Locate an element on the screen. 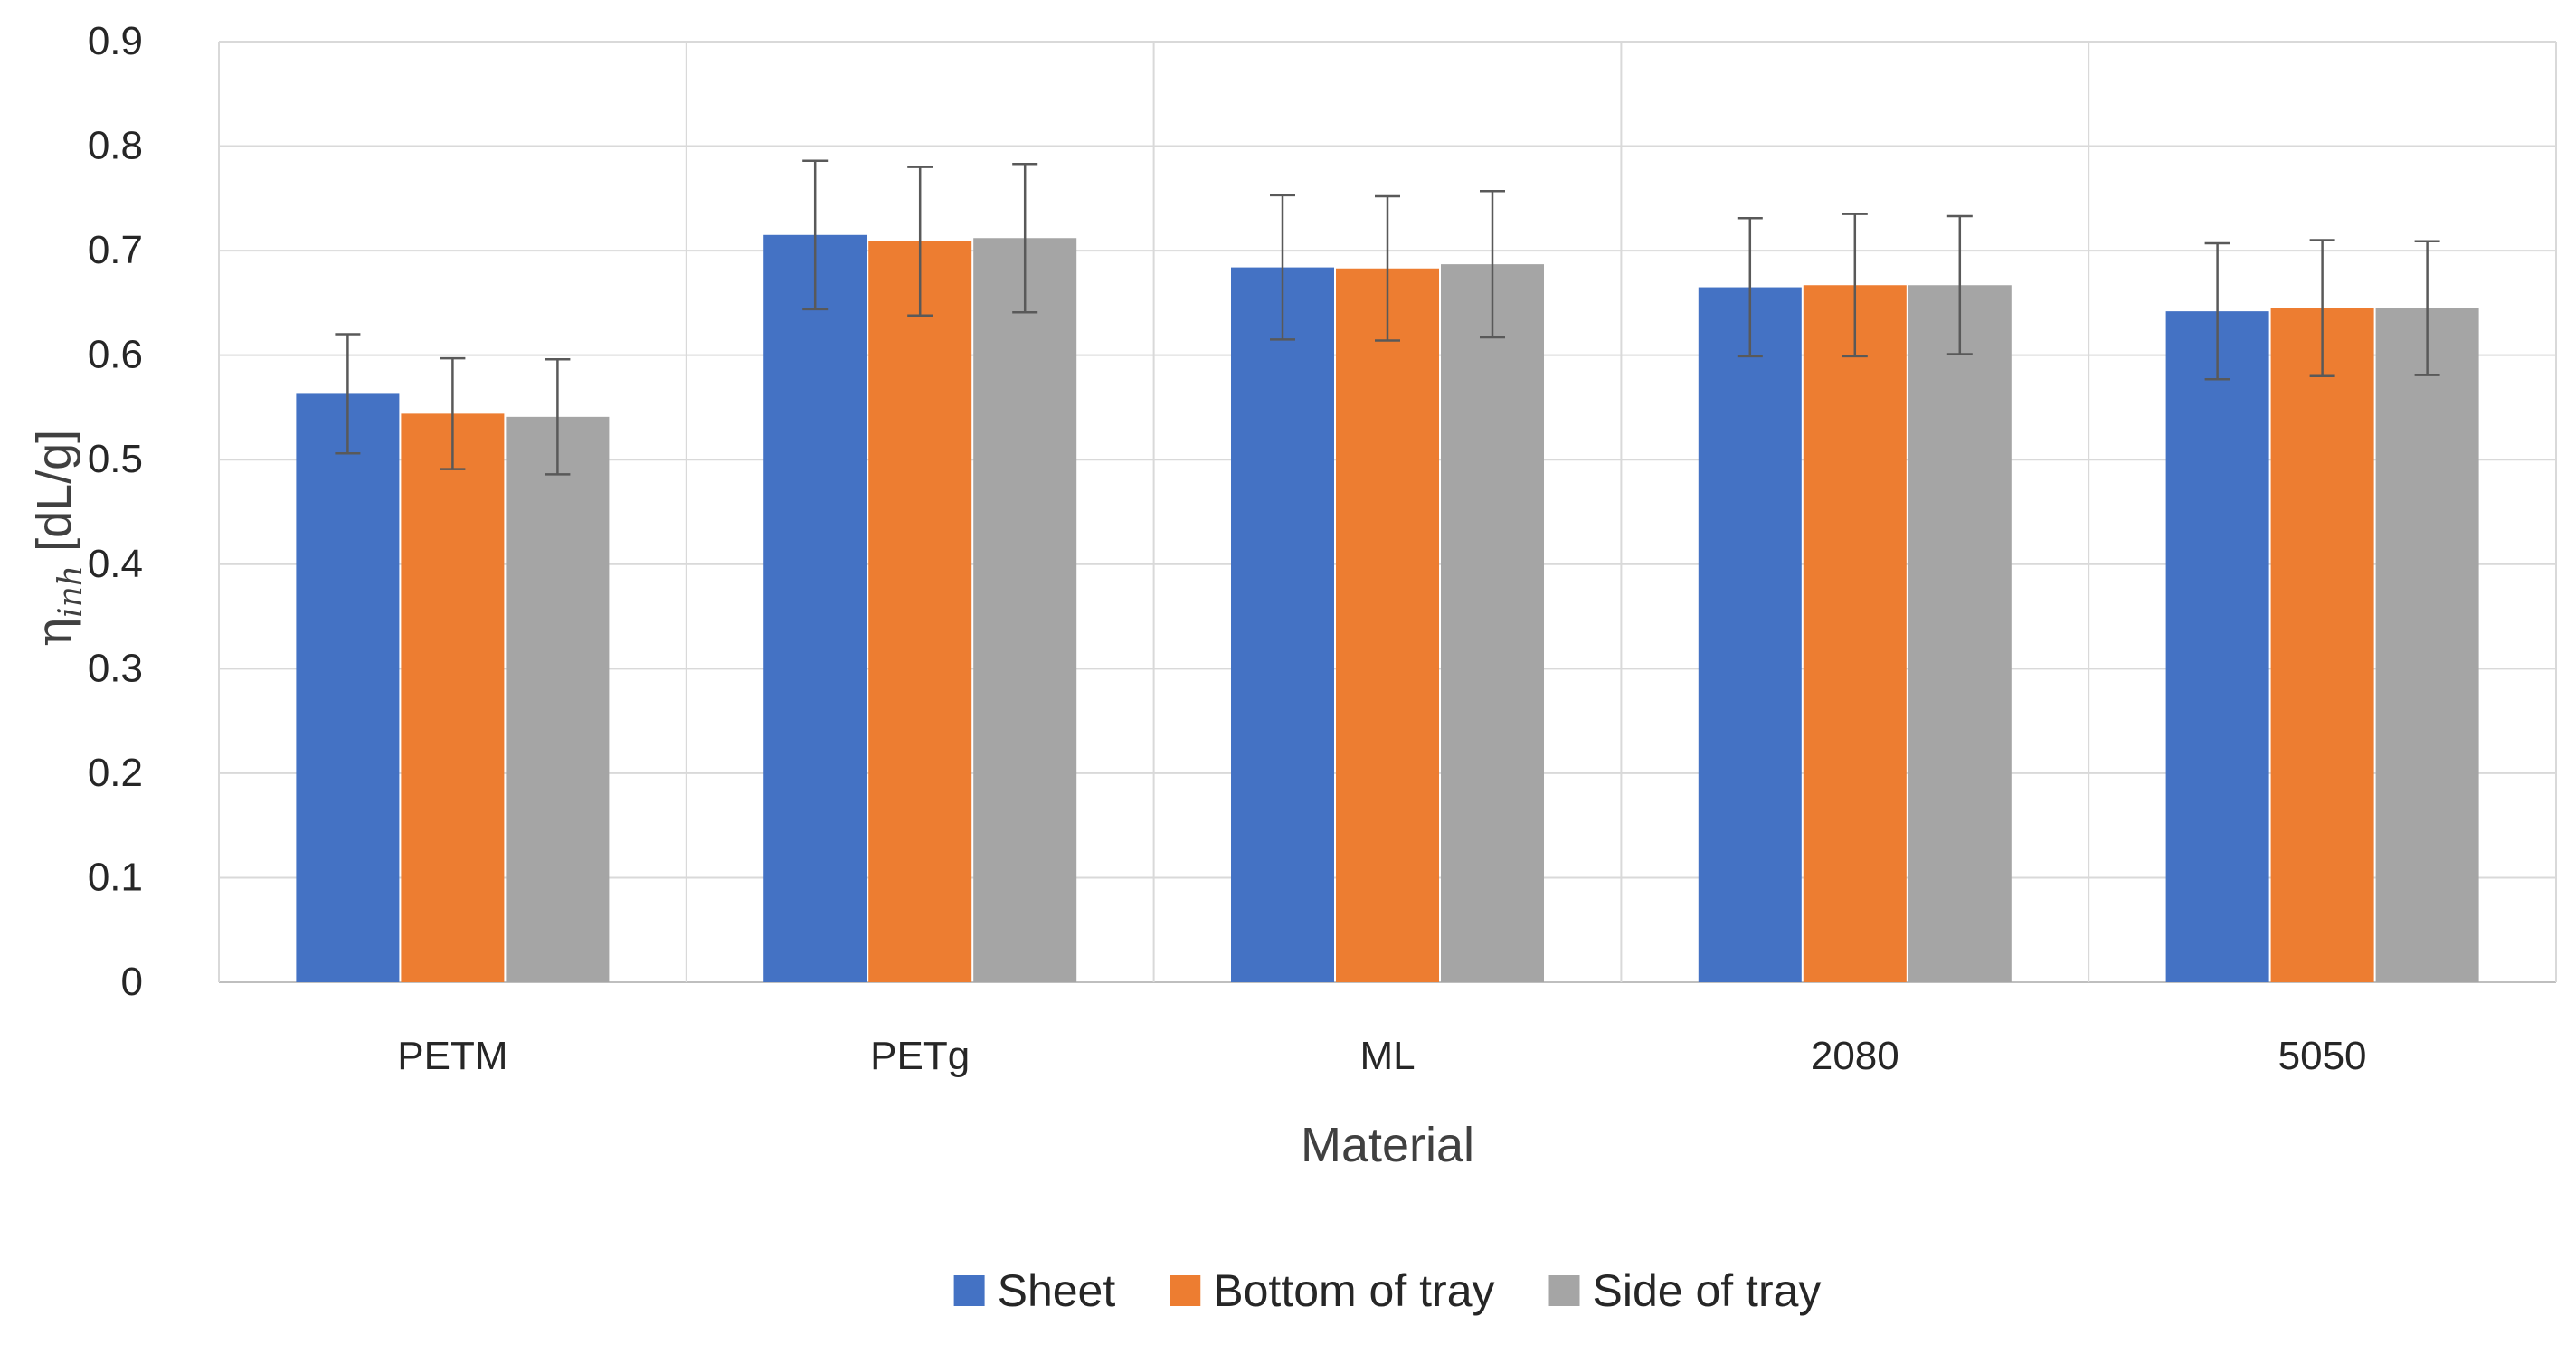 The height and width of the screenshot is (1354, 2576). svg-text: ηinh [dL/g] is located at coordinates (58, 538).